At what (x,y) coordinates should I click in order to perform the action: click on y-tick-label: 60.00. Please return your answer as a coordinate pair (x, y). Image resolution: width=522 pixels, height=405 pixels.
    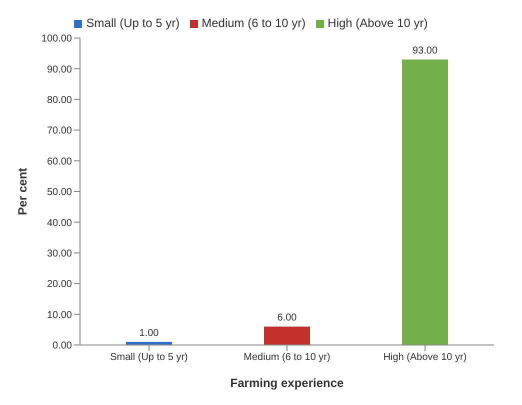
    Looking at the image, I should click on (59, 162).